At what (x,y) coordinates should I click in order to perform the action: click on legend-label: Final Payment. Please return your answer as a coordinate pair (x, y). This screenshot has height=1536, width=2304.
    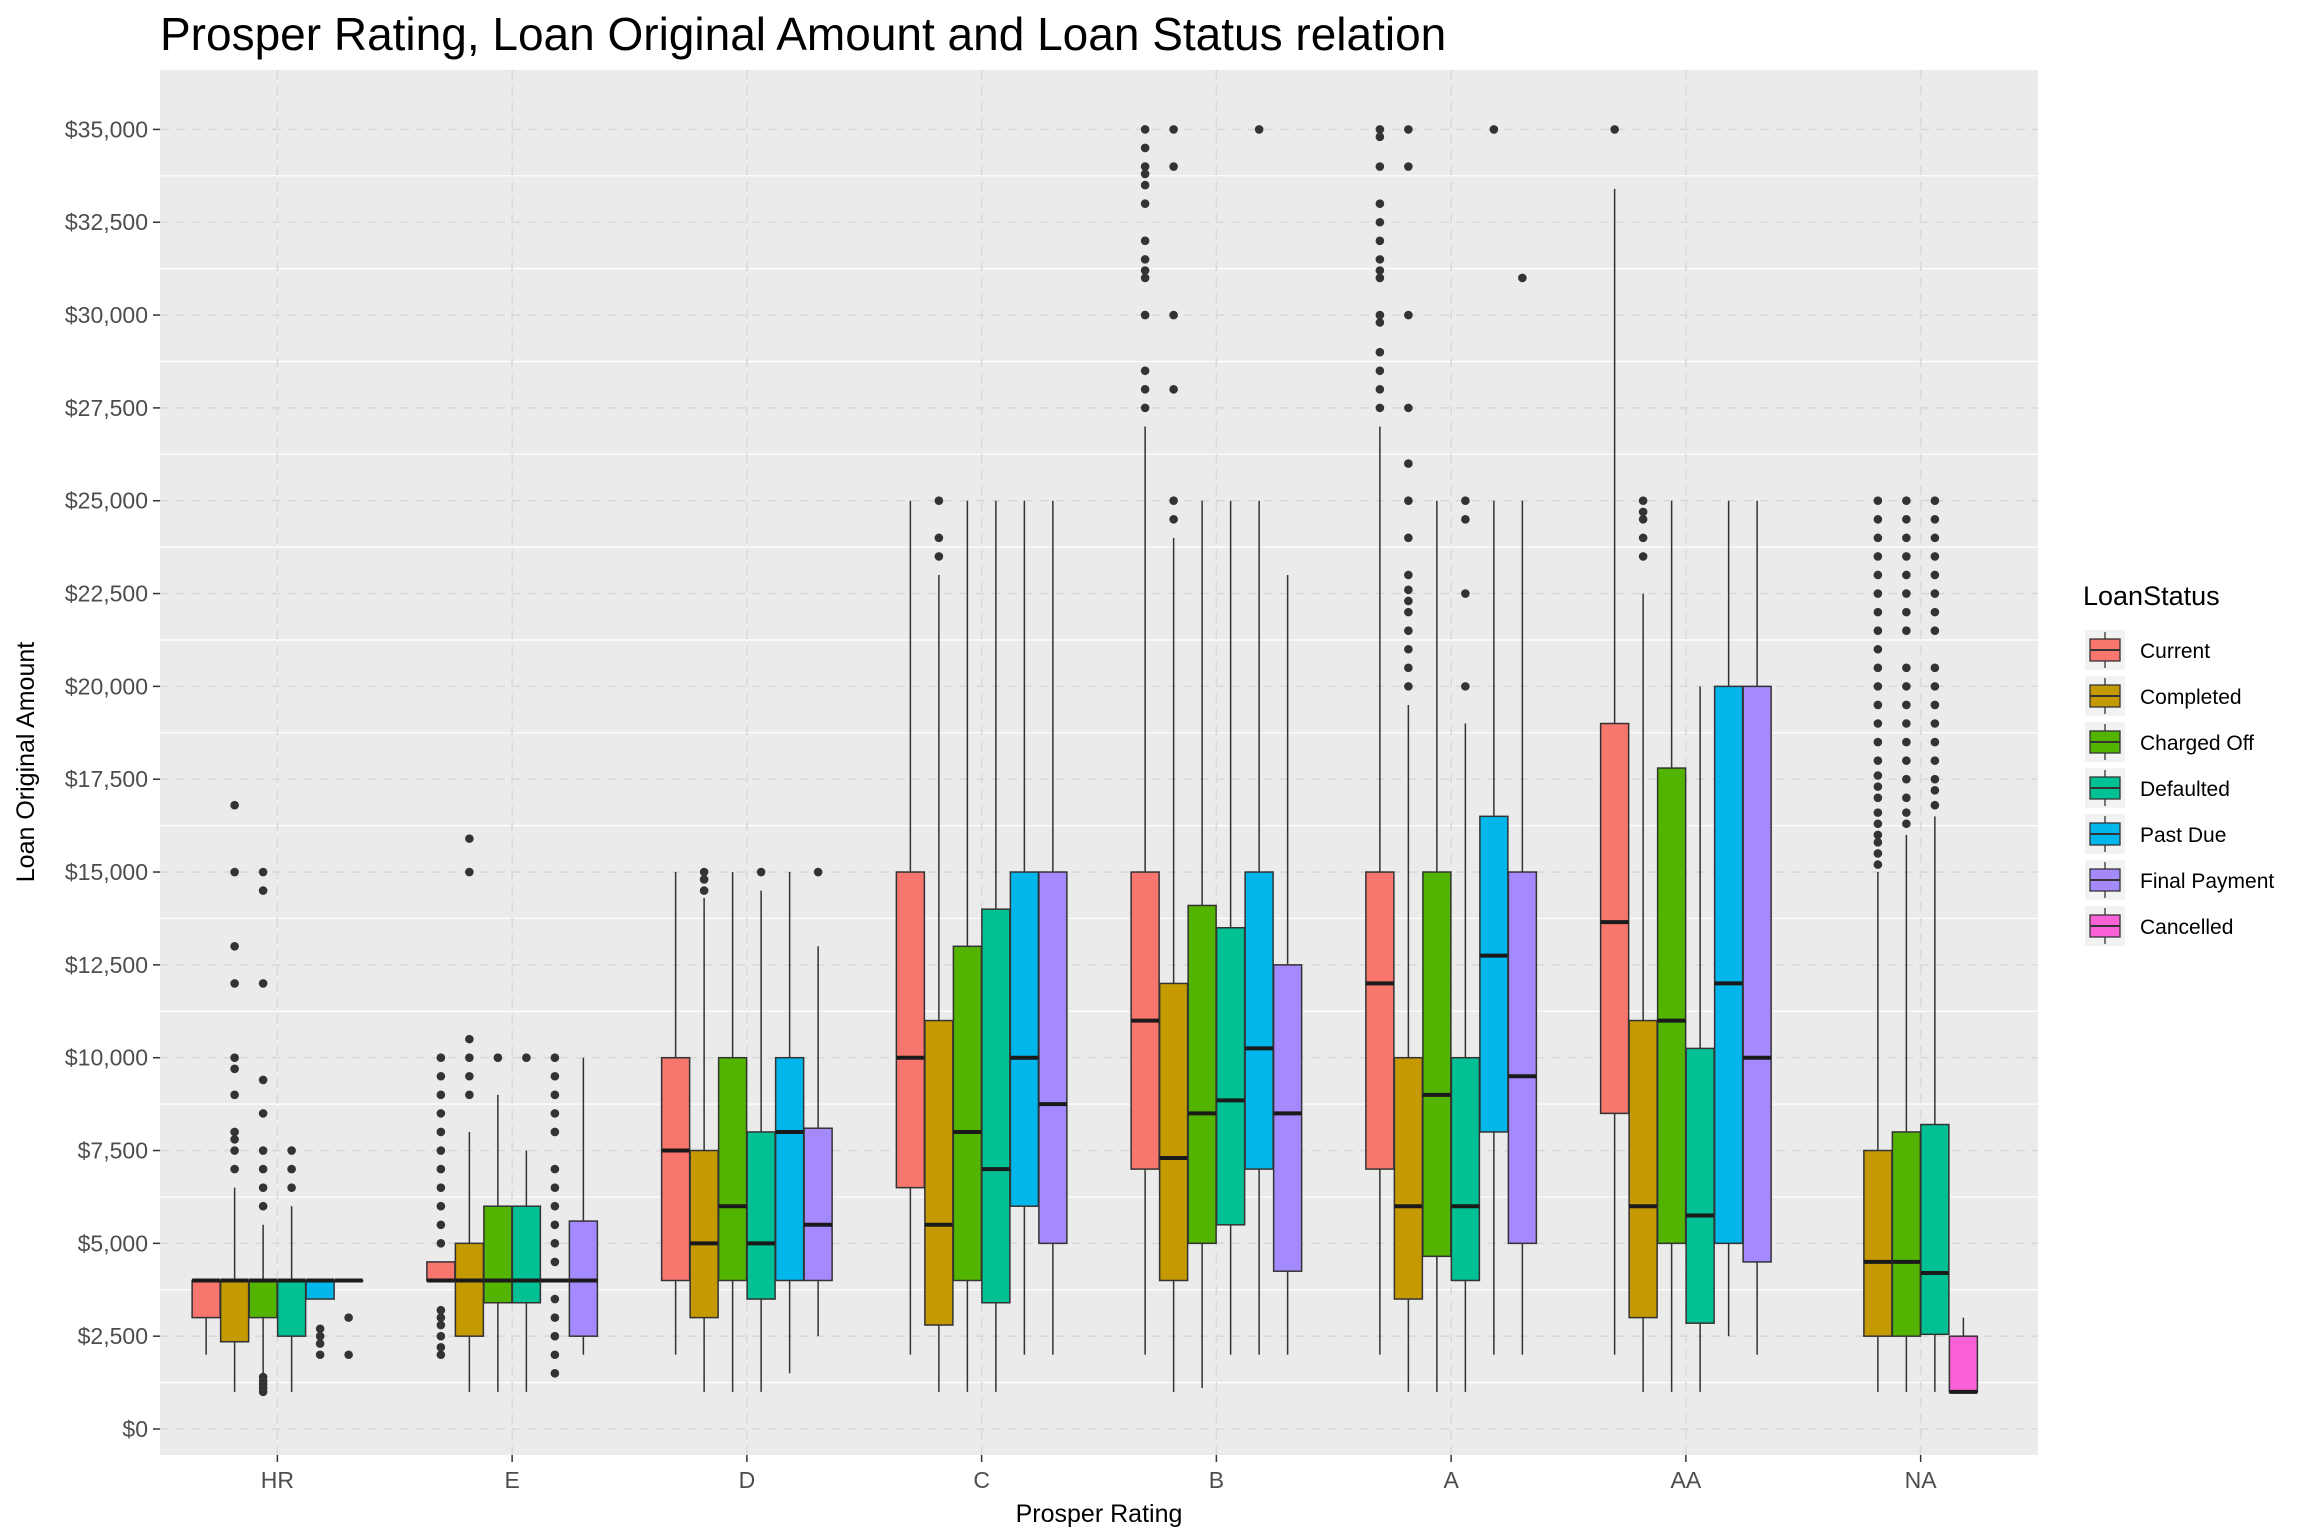
    Looking at the image, I should click on (2207, 881).